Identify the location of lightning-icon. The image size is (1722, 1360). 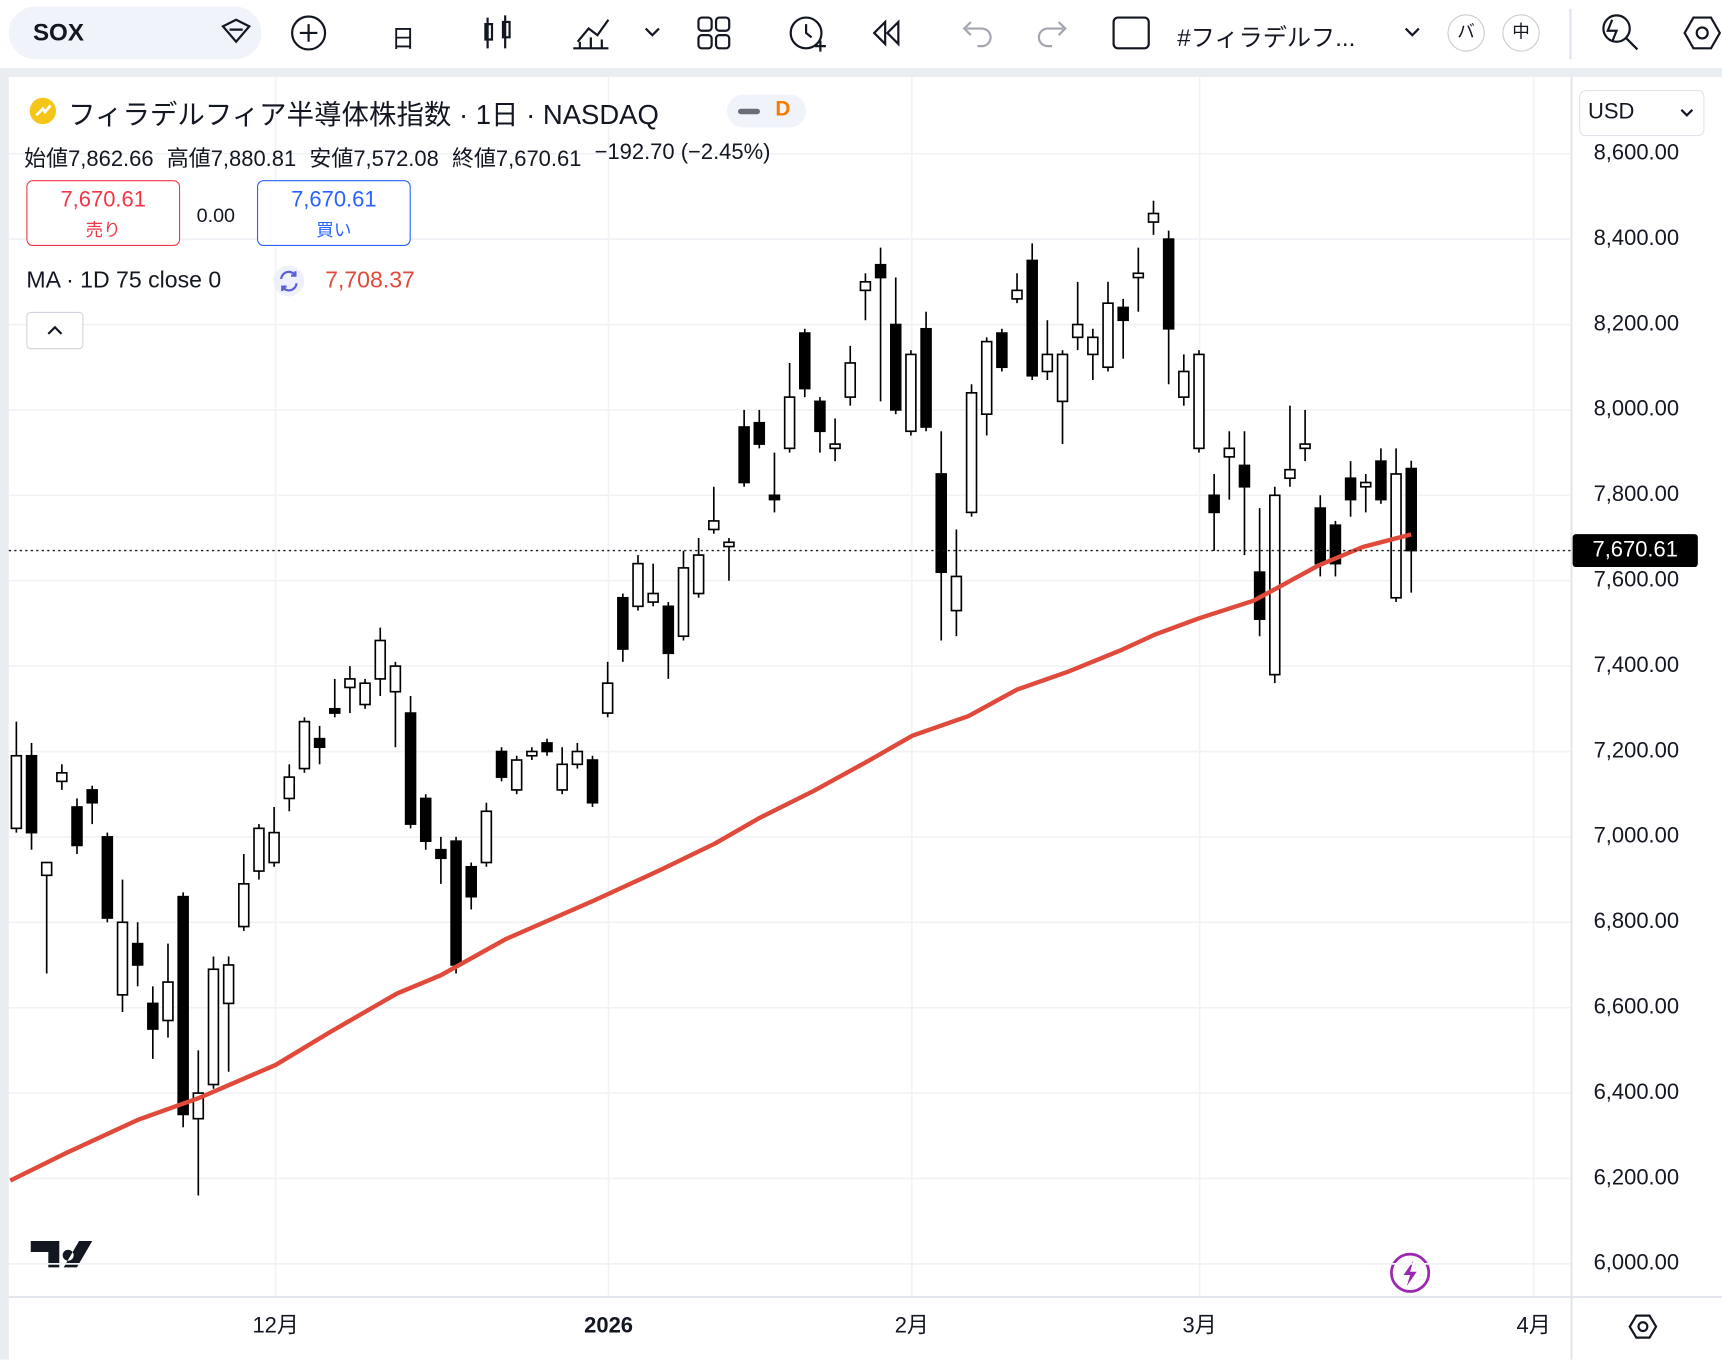
(1410, 1272).